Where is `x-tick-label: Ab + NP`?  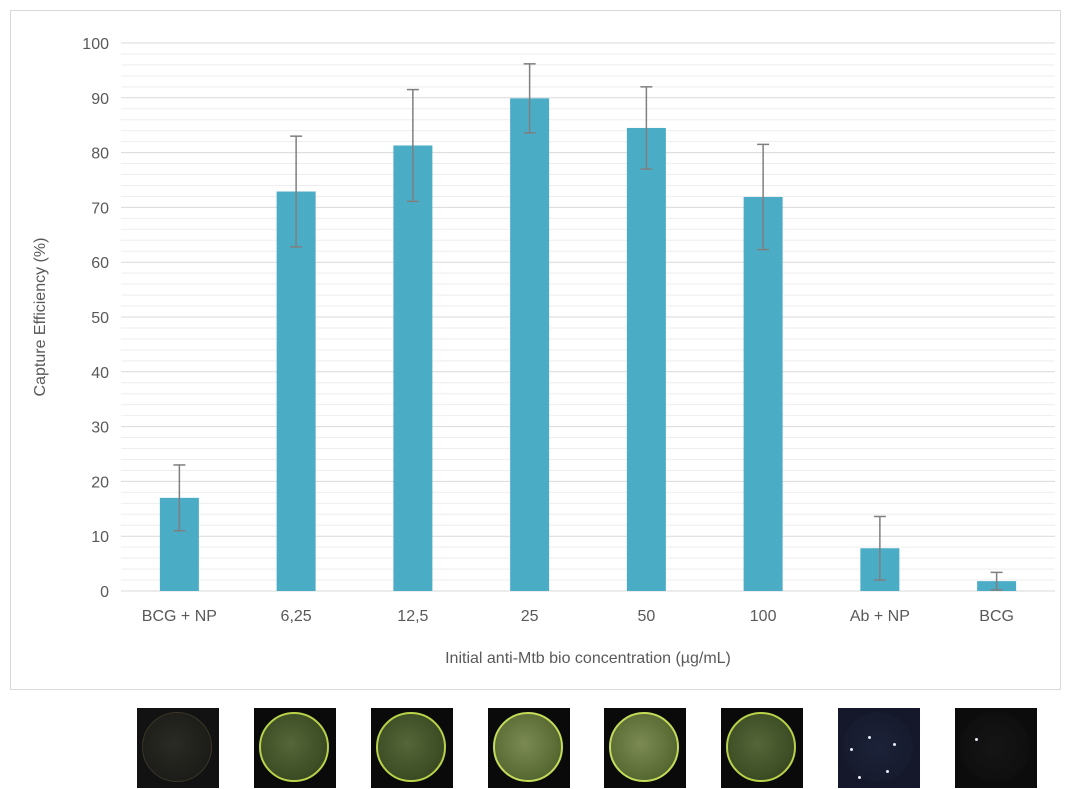
x-tick-label: Ab + NP is located at coordinates (880, 616).